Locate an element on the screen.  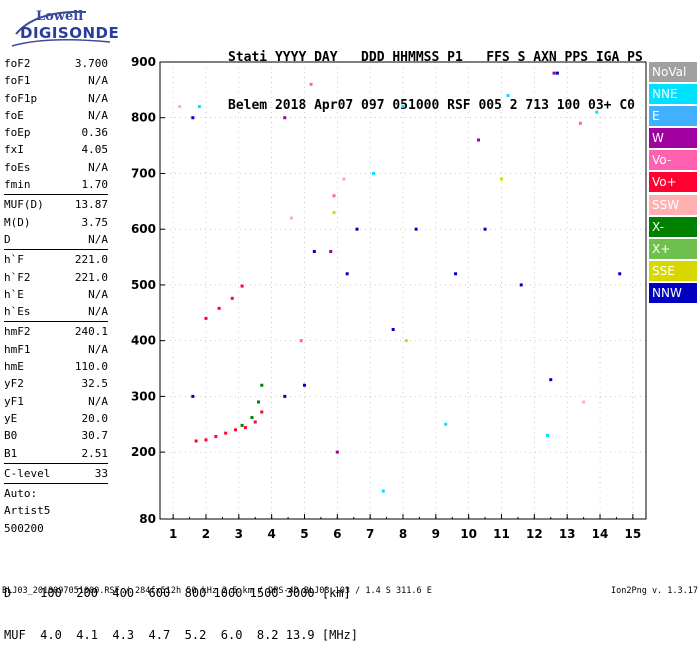
param-row: C-level 33 is located at coordinates (56, 473).